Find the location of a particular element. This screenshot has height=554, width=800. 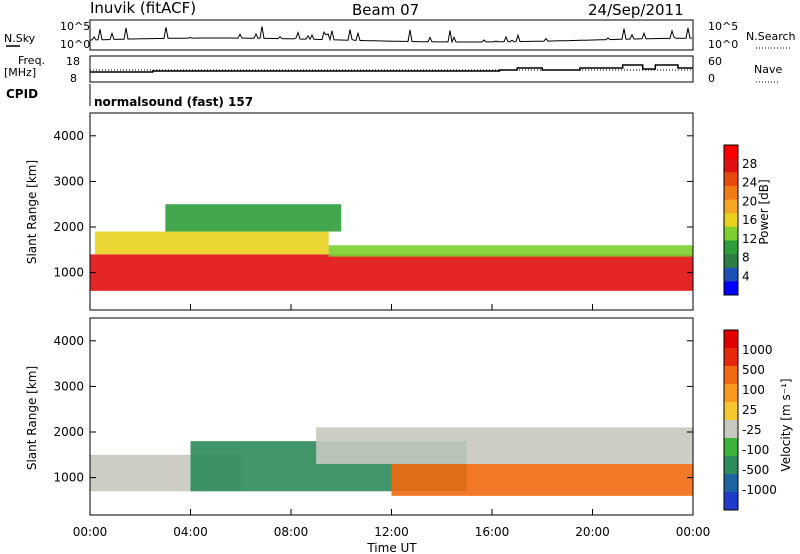

station-title: Inuvik (fitACF) is located at coordinates (143, 8).